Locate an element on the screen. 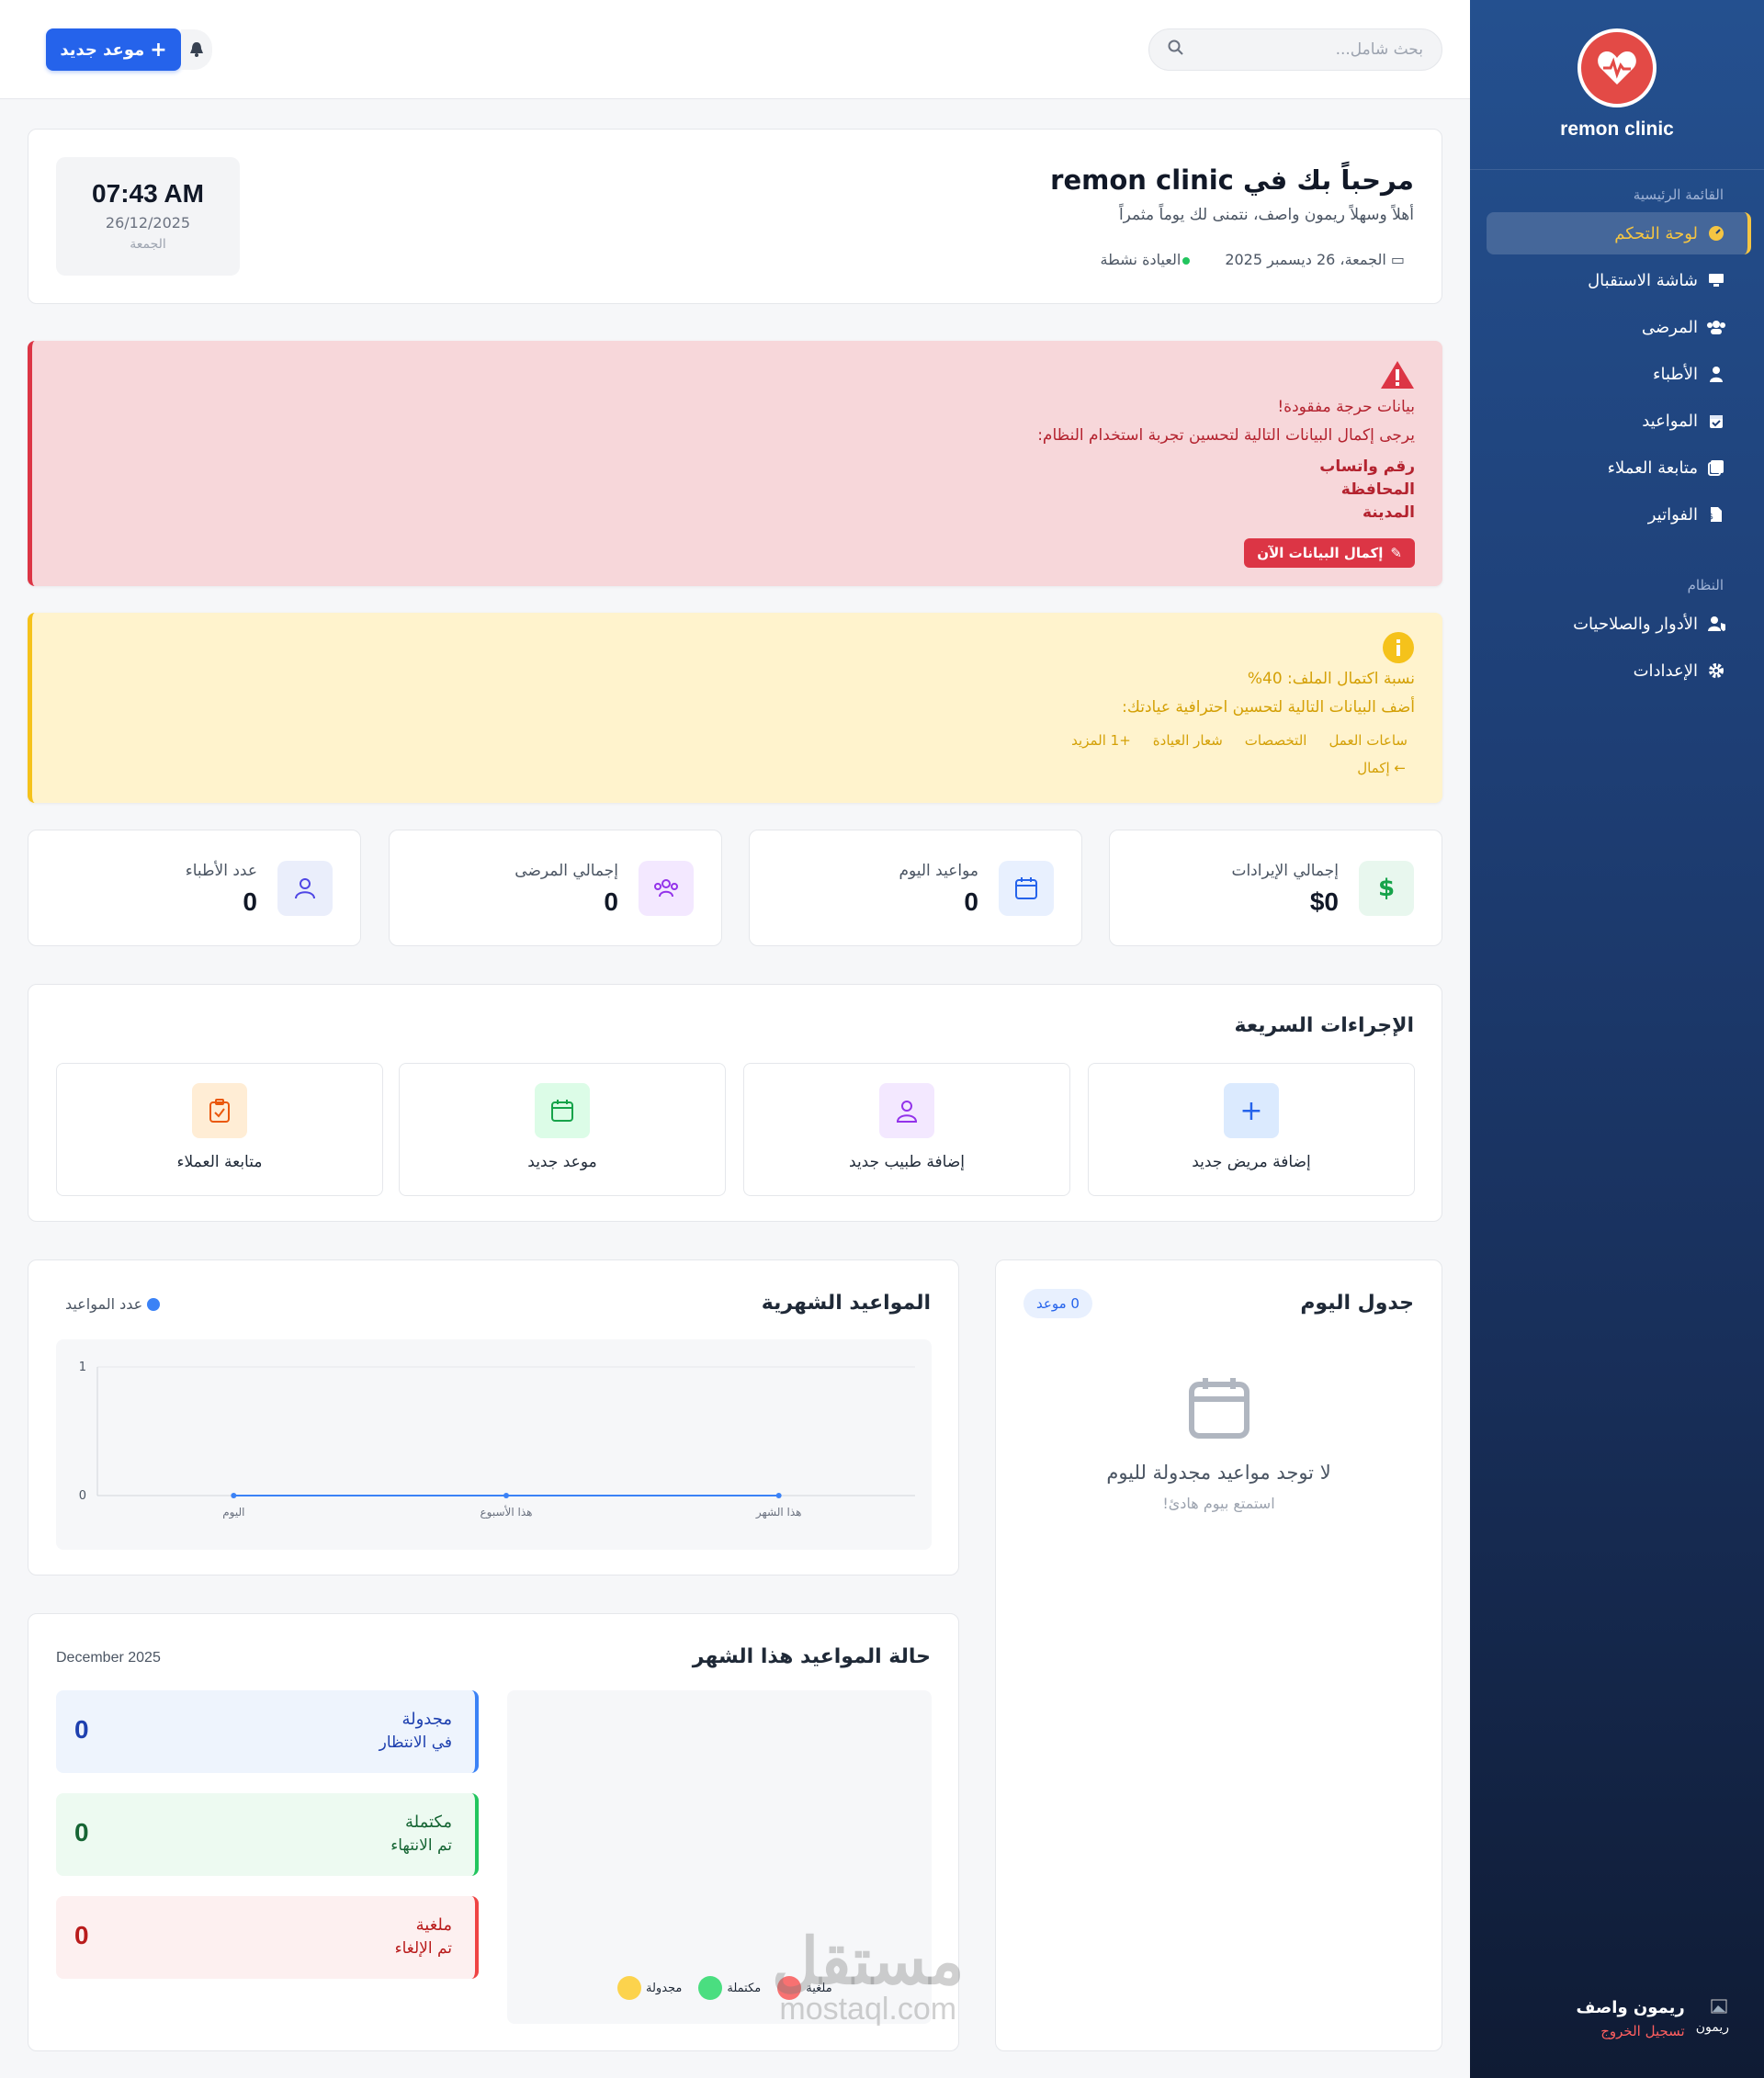 Image resolution: width=1764 pixels, height=2078 pixels. new-appointment-button: + موعد جديد is located at coordinates (113, 49).